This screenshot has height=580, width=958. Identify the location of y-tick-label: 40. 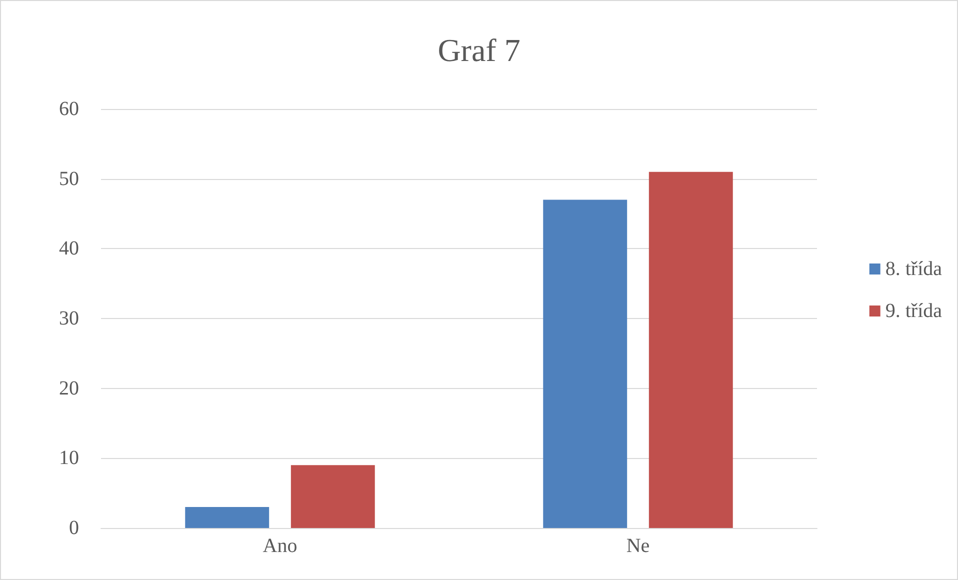
(69, 249).